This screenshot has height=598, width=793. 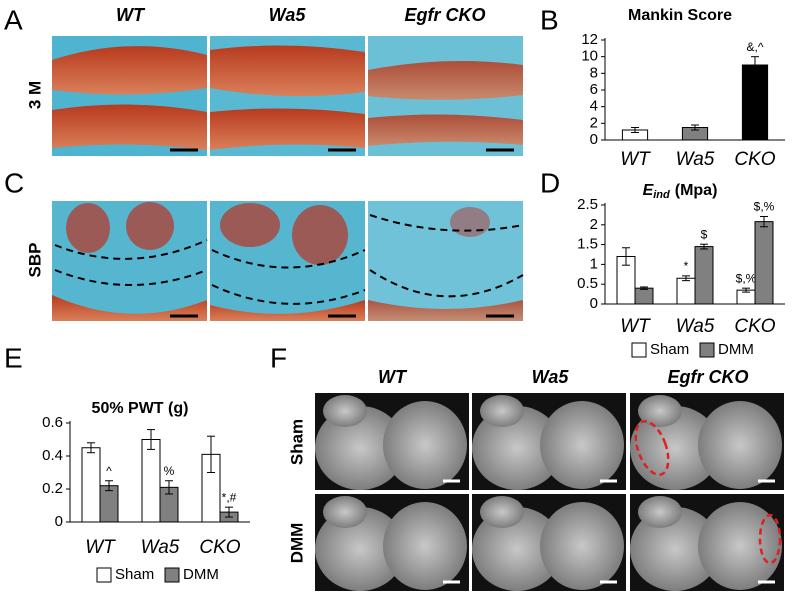 What do you see at coordinates (52, 455) in the screenshot?
I see `y-tick-label: 0.4` at bounding box center [52, 455].